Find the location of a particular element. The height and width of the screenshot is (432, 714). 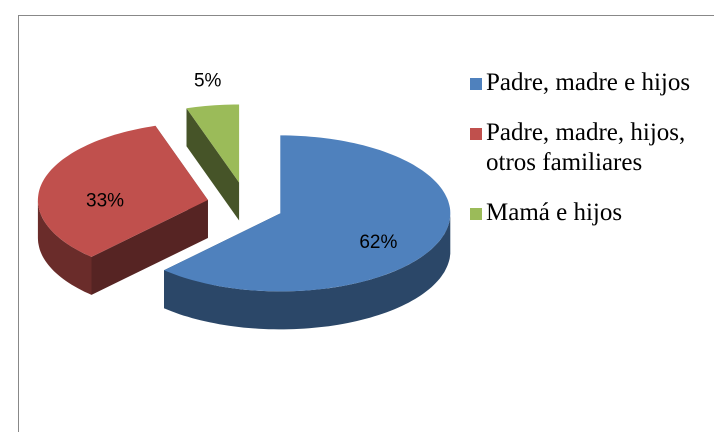

legend-label: Padre, madre e hijos is located at coordinates (588, 82).